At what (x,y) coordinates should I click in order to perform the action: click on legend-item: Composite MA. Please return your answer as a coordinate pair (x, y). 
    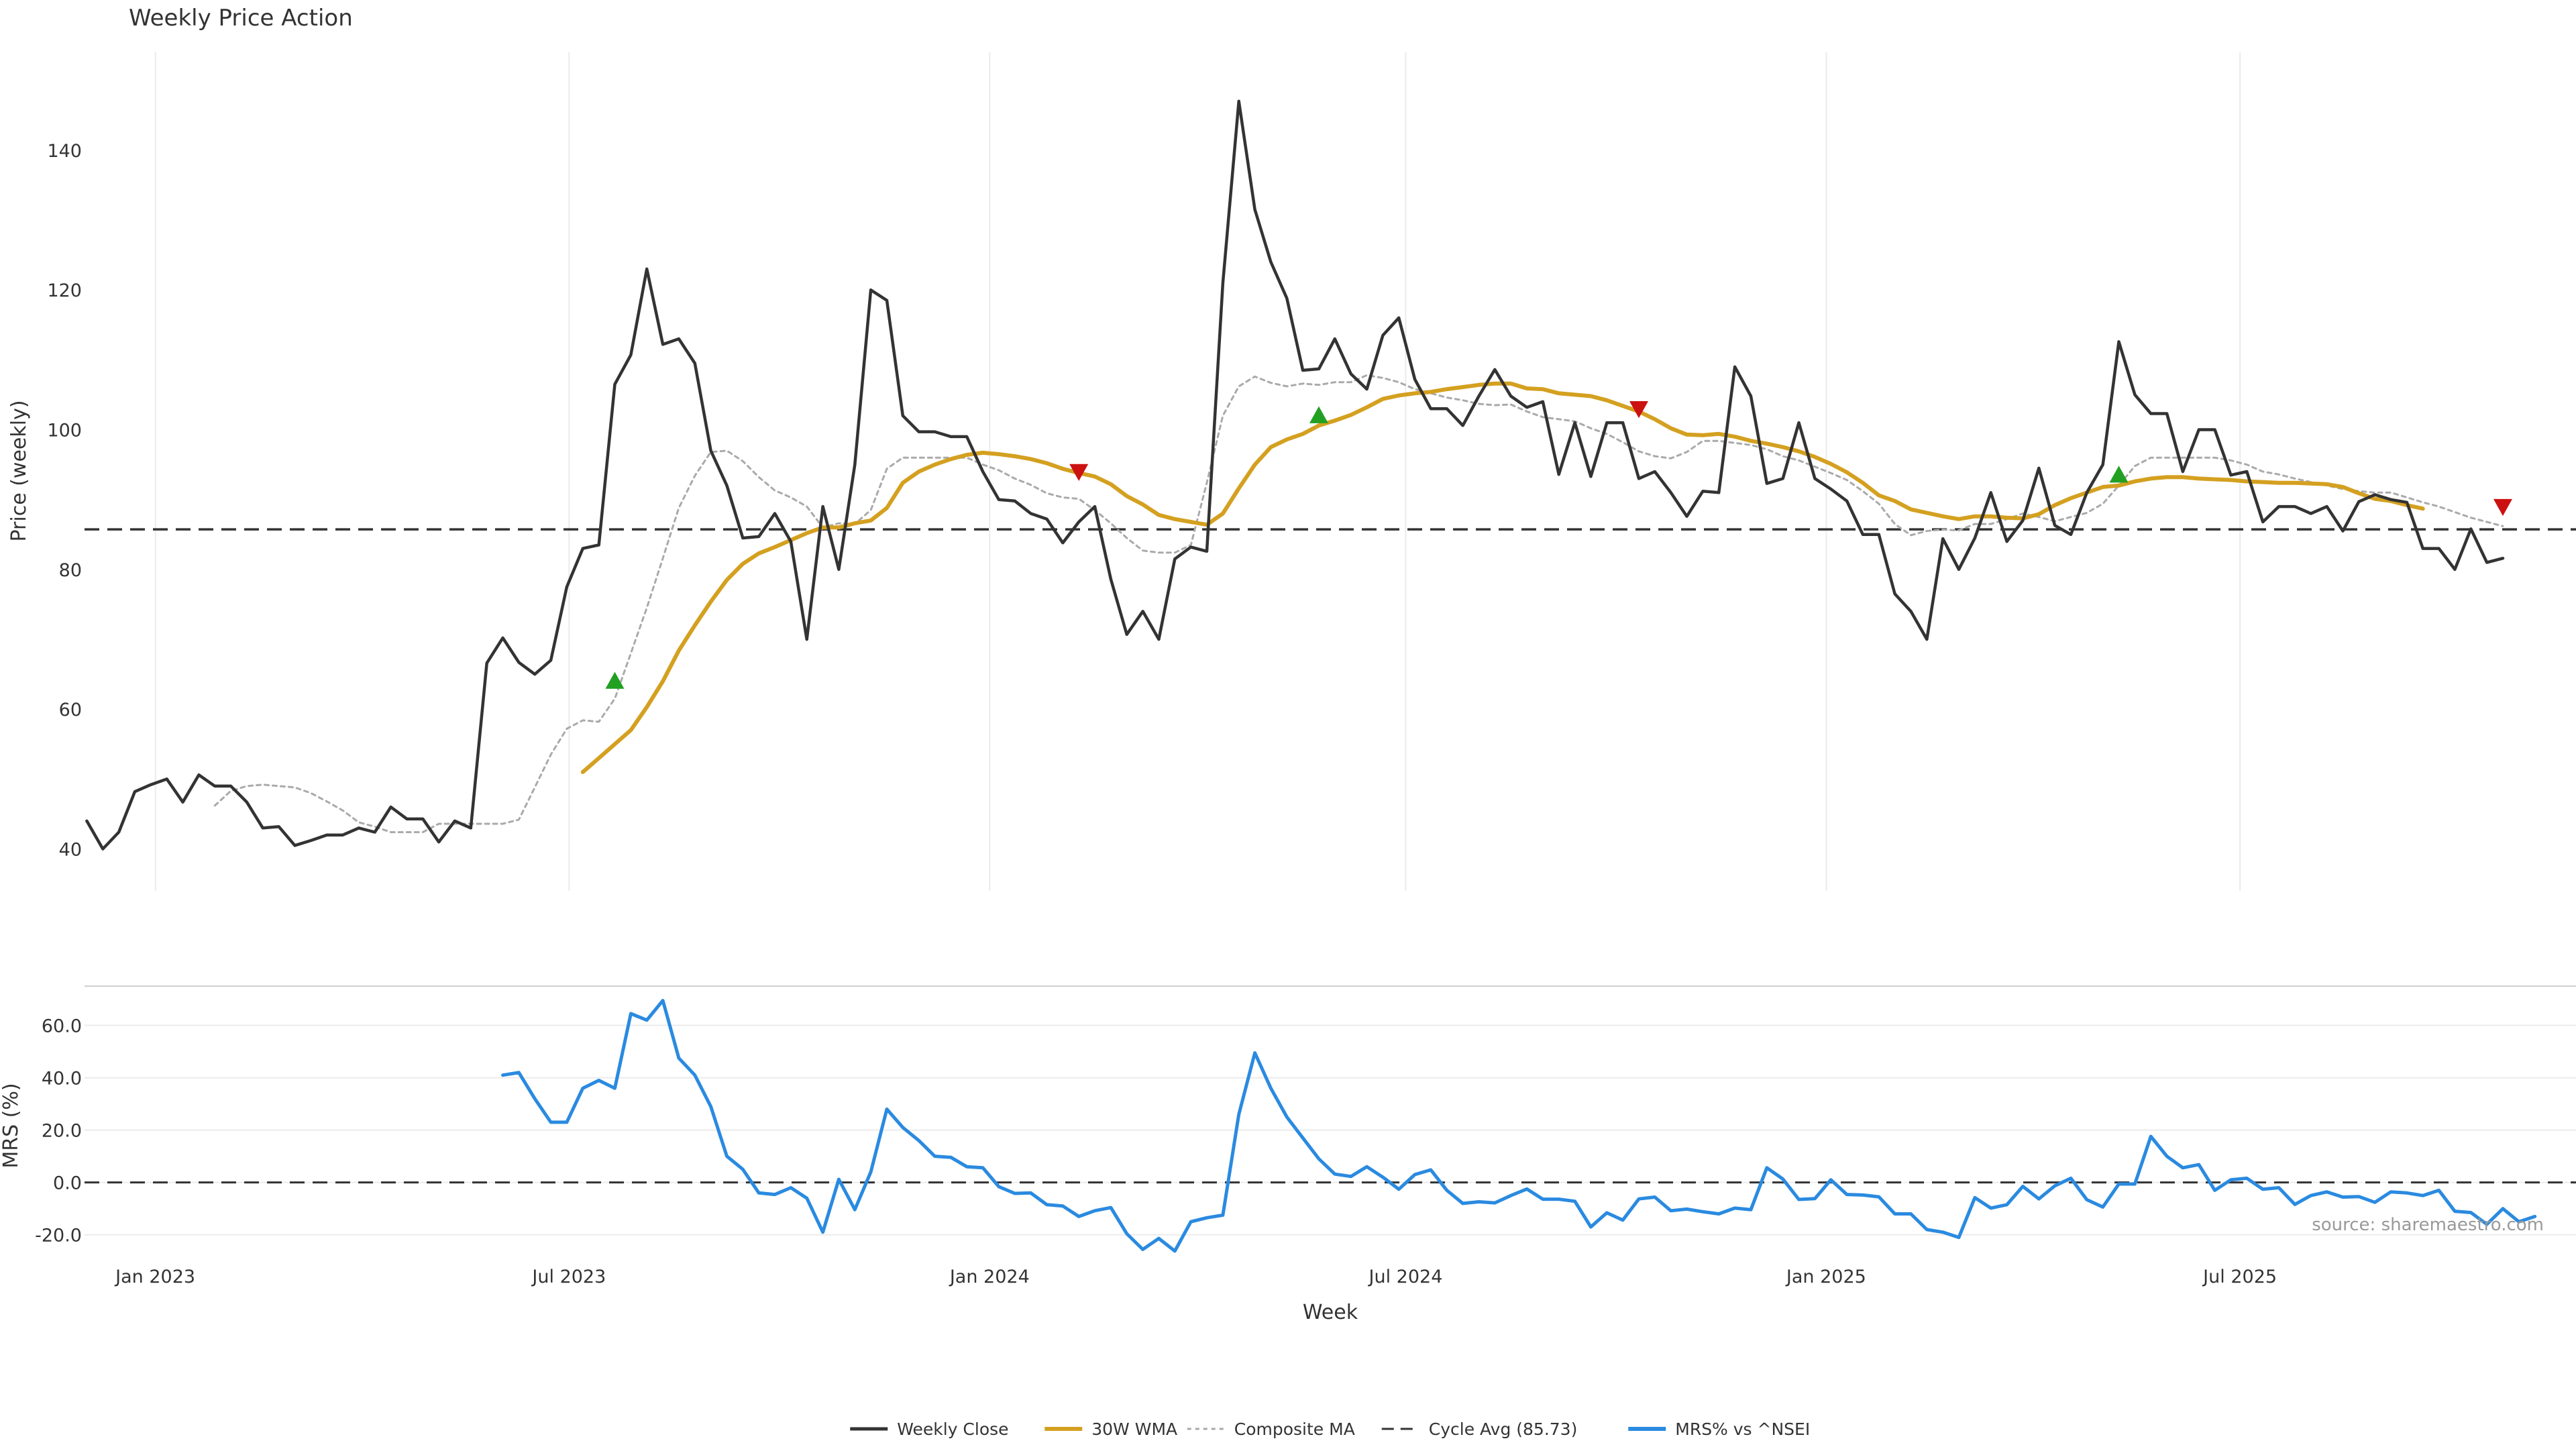
    Looking at the image, I should click on (1271, 1429).